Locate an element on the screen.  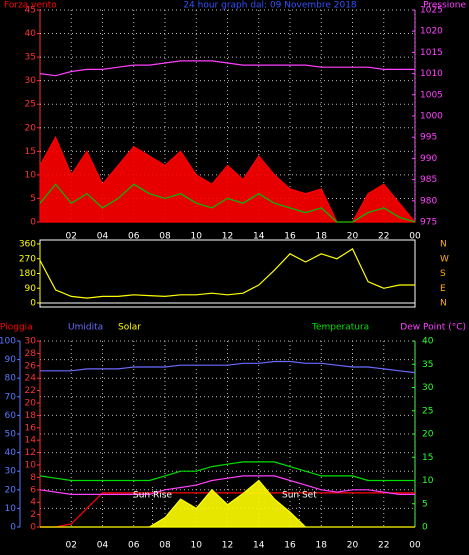
y-tick-label: 12 is located at coordinates (30, 453).